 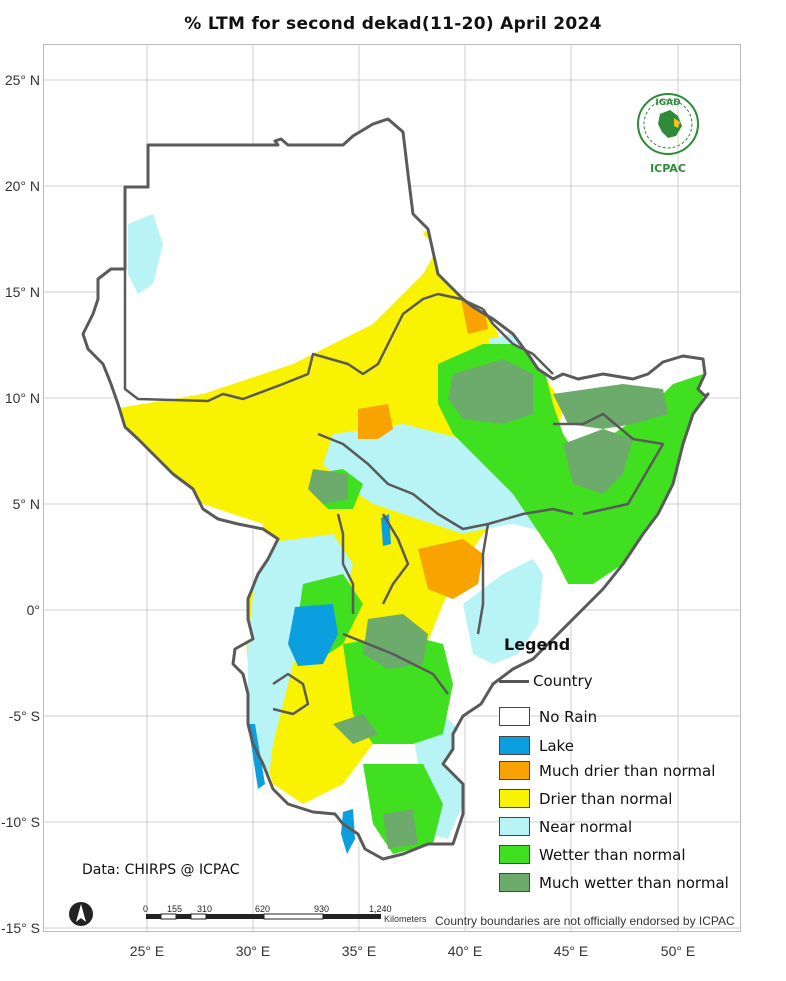 I want to click on scale-bar-graphic, so click(x=263, y=916).